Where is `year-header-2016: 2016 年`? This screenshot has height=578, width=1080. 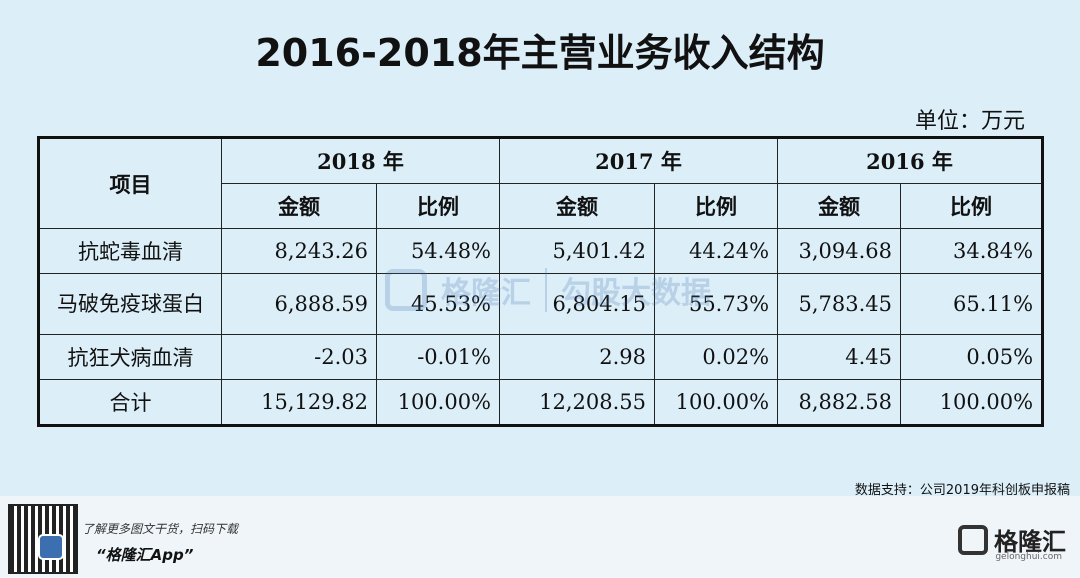 year-header-2016: 2016 年 is located at coordinates (910, 160).